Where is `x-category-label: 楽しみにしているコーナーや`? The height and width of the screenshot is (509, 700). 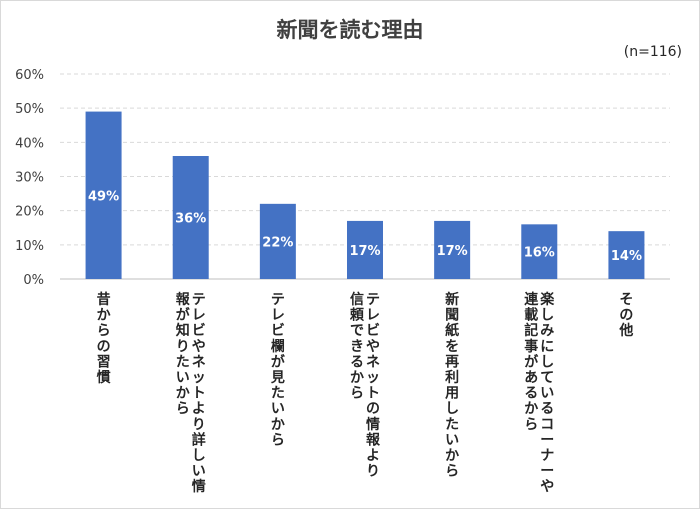 x-category-label: 楽しみにしているコーナーや is located at coordinates (547, 393).